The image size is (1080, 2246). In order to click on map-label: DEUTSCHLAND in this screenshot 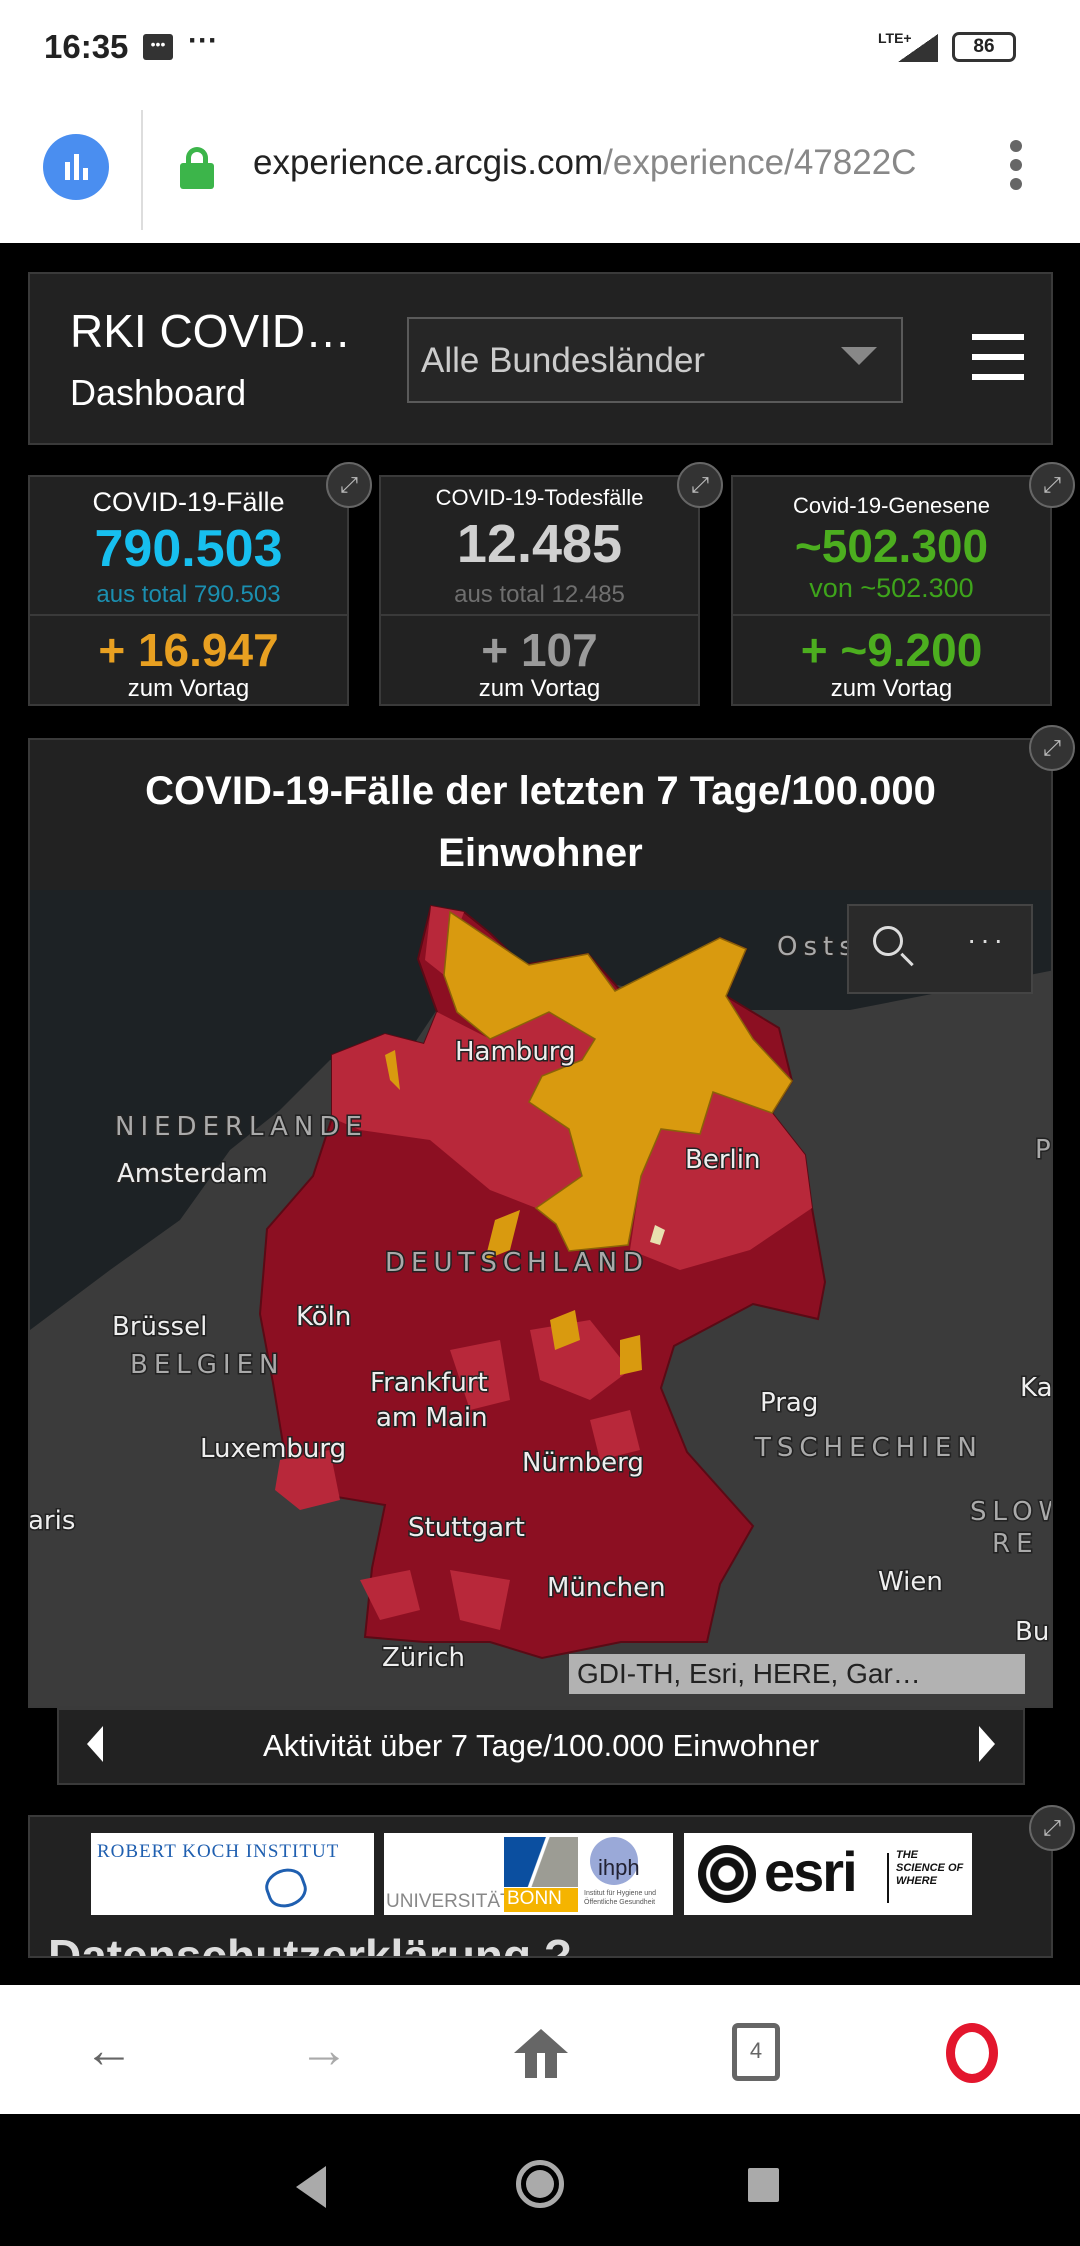, I will do `click(517, 1263)`.